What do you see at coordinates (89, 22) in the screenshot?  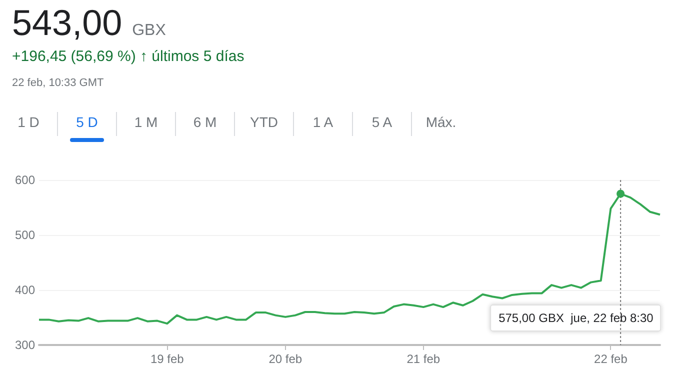 I see `chart-title: 543,00 GBX` at bounding box center [89, 22].